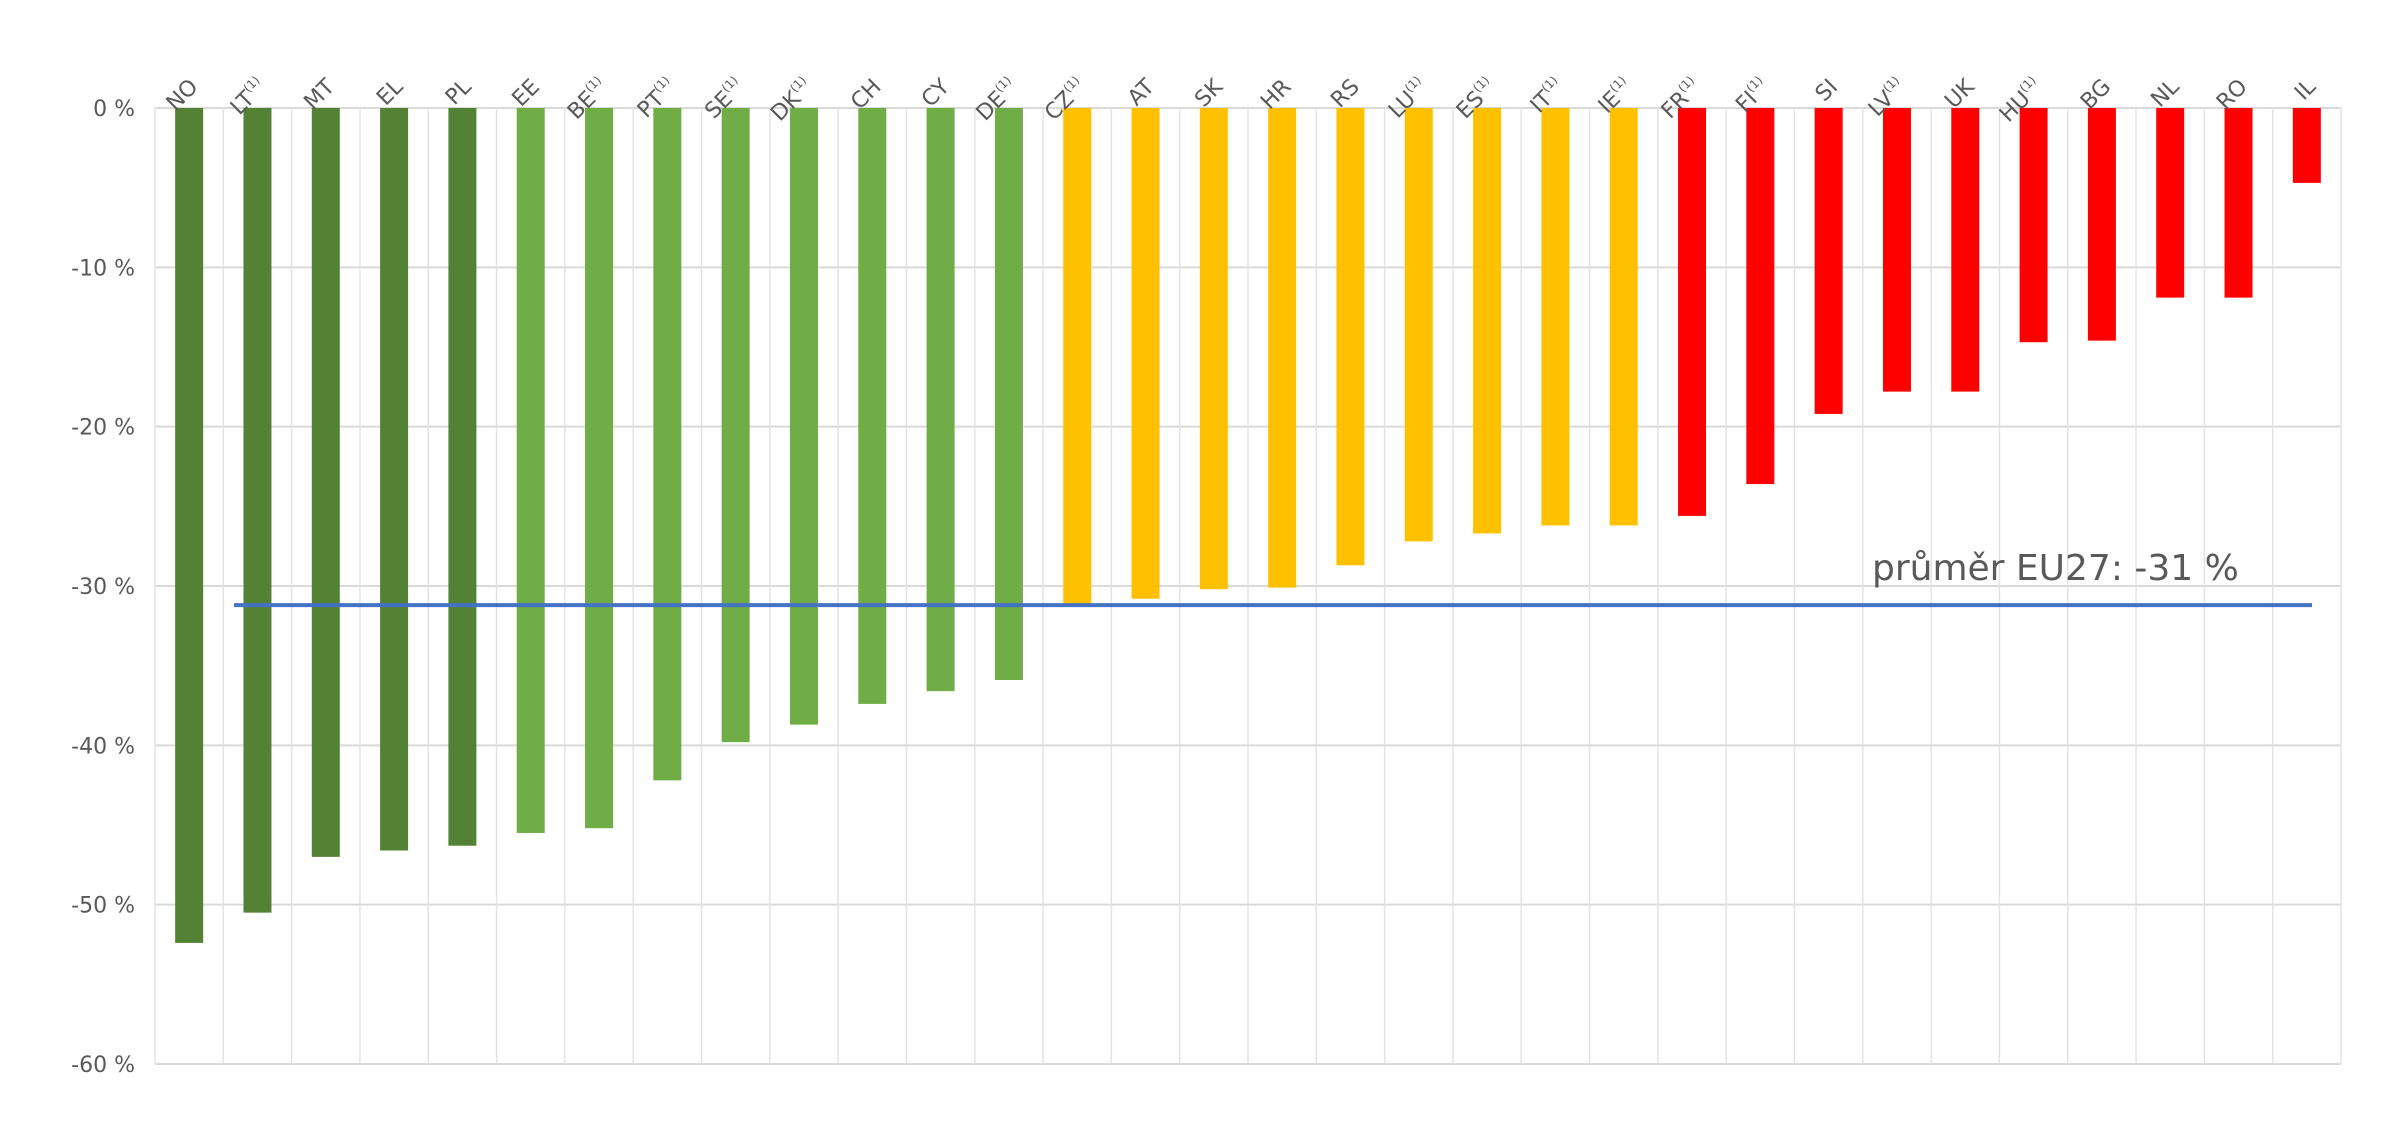 This screenshot has width=2400, height=1122. I want to click on y-tick-label: -60 %, so click(103, 1065).